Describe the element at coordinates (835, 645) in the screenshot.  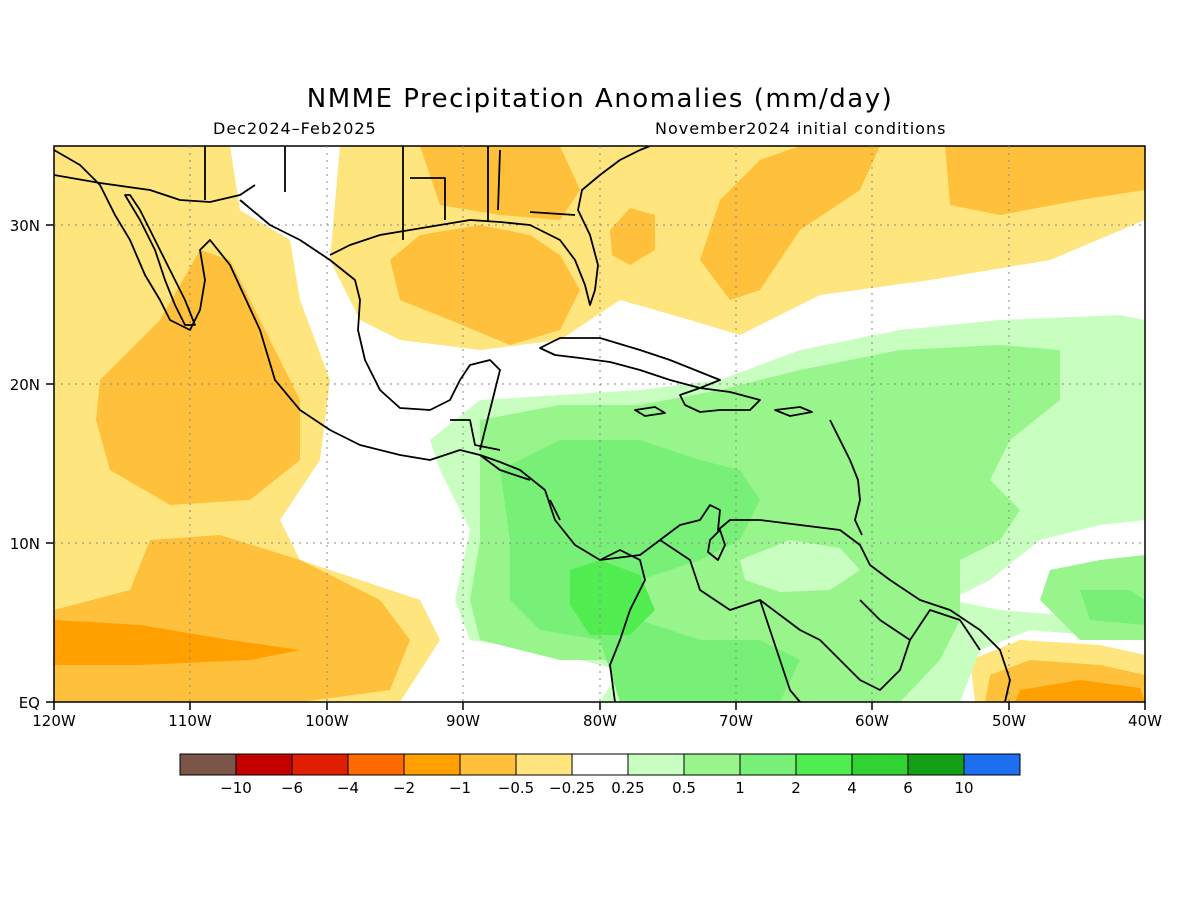
I see `venezuela-border` at that location.